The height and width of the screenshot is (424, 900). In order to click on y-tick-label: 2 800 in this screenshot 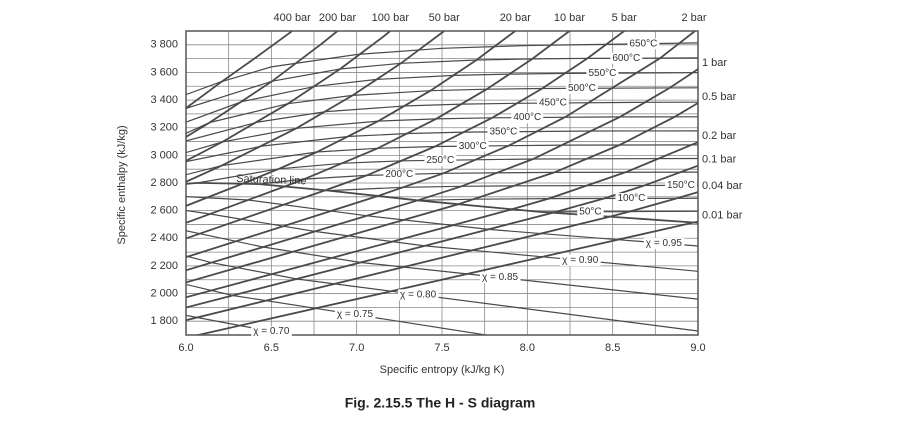, I will do `click(164, 183)`.